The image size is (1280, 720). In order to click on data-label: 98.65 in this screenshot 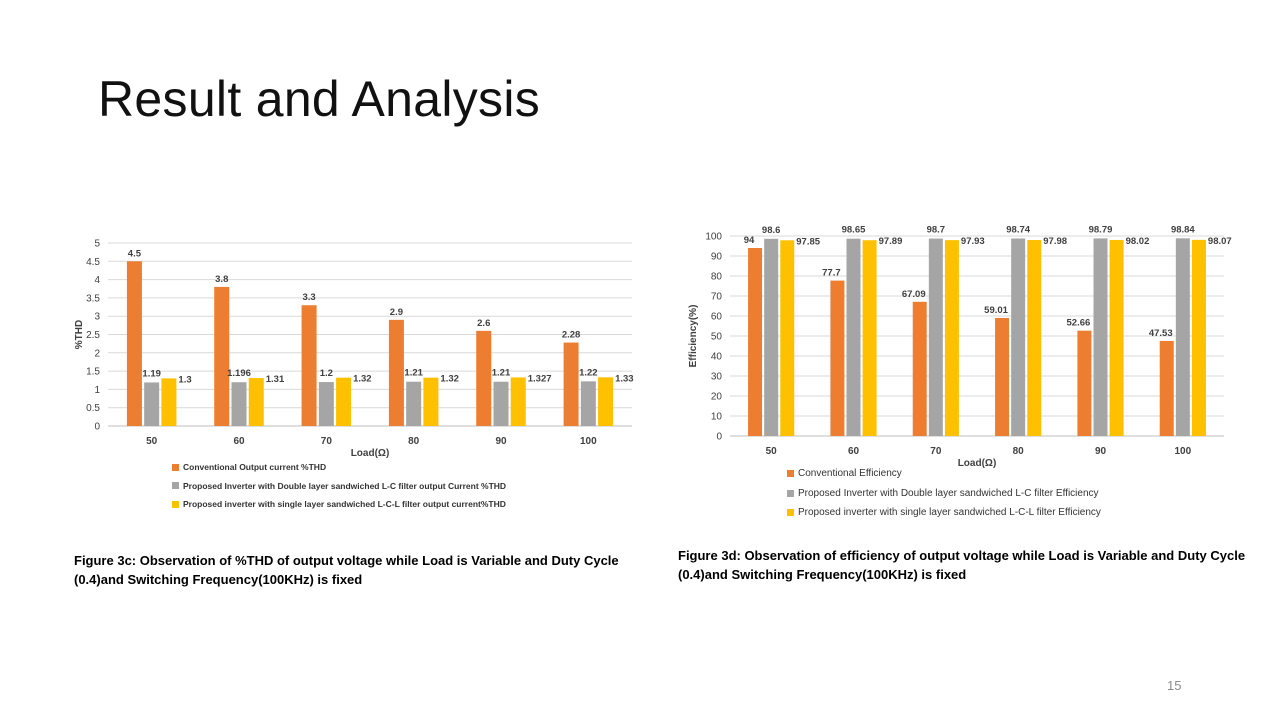, I will do `click(854, 230)`.